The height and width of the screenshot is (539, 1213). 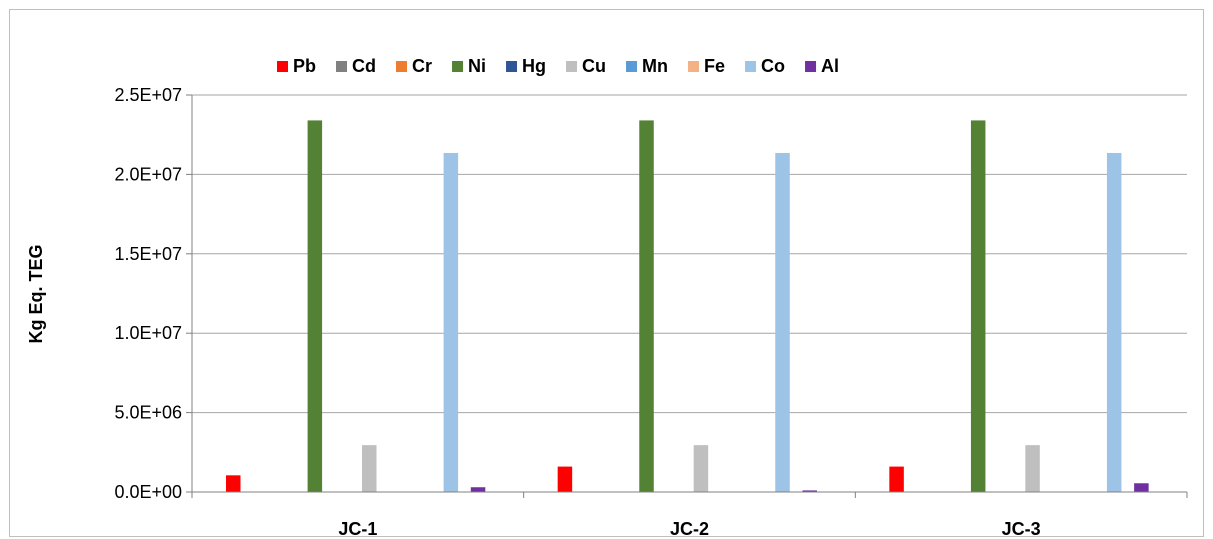 I want to click on legend-label: Fe, so click(x=714, y=66).